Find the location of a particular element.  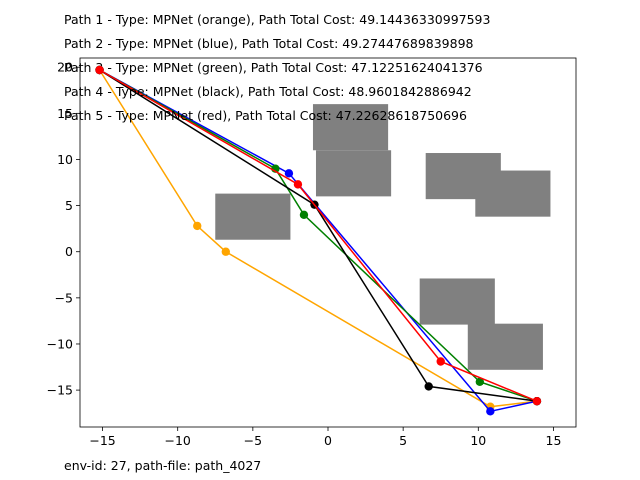

y-tick-label: 0 is located at coordinates (69, 251).